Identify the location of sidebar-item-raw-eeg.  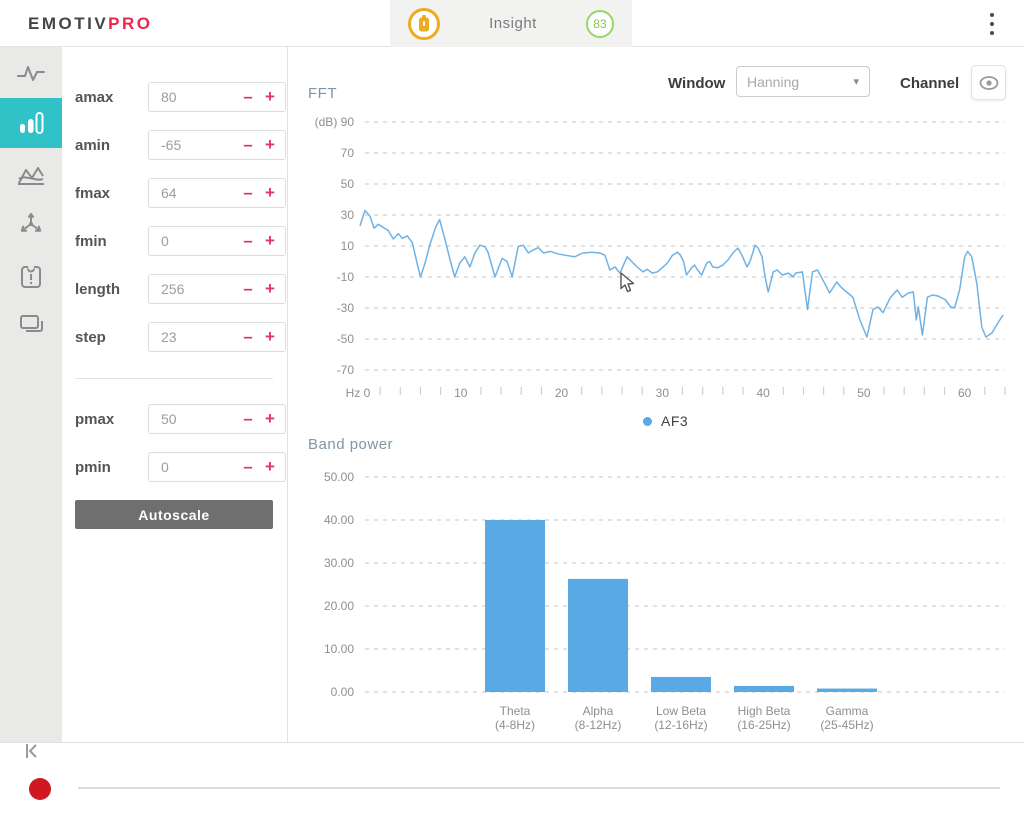
(31, 73).